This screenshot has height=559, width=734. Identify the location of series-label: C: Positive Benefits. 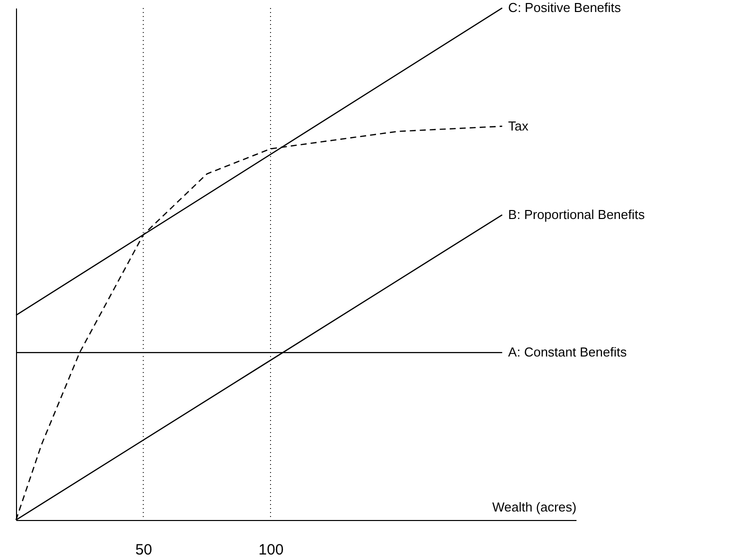
(565, 7).